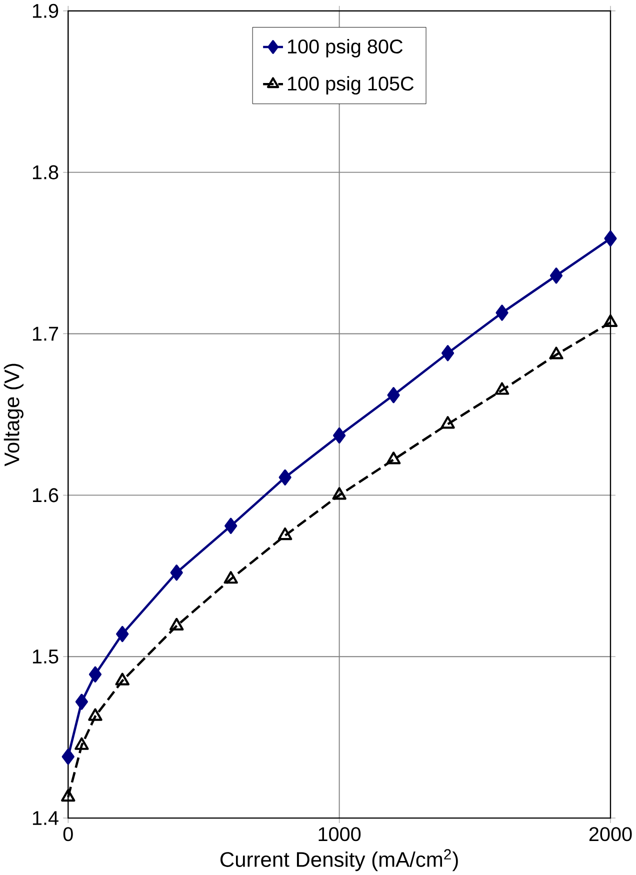 Image resolution: width=636 pixels, height=875 pixels. What do you see at coordinates (345, 48) in the screenshot?
I see `legend-label: 100 psig 80C` at bounding box center [345, 48].